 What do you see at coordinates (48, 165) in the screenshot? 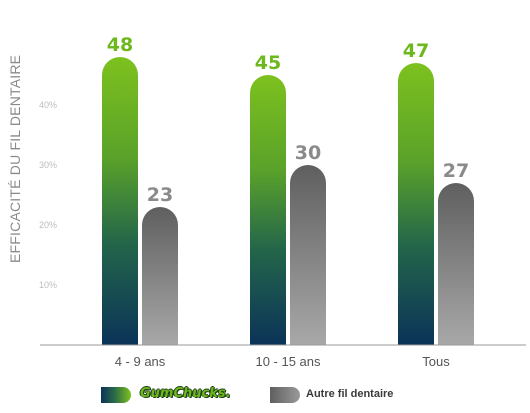
I see `y-tick-label: 30%` at bounding box center [48, 165].